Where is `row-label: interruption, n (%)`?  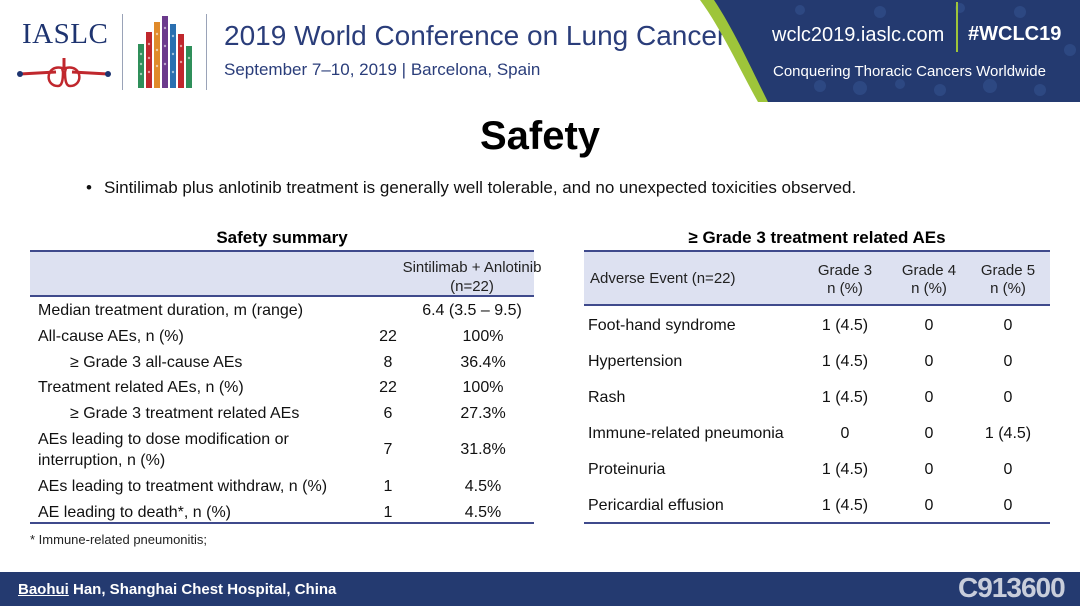
row-label: interruption, n (%) is located at coordinates (102, 460).